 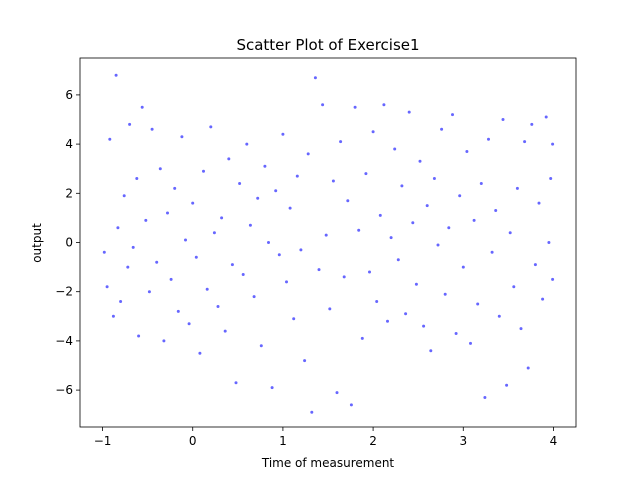 What do you see at coordinates (103, 441) in the screenshot?
I see `x-tick-label: −1` at bounding box center [103, 441].